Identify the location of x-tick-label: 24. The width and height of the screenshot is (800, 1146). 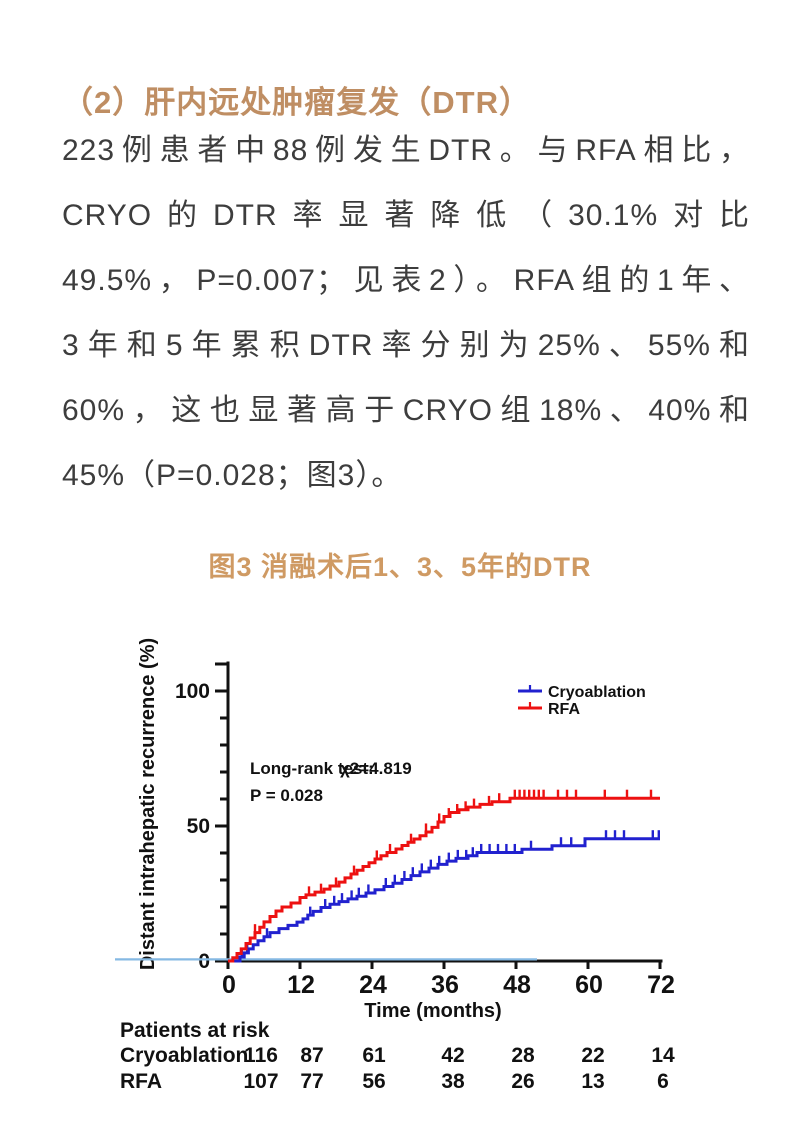
(373, 985).